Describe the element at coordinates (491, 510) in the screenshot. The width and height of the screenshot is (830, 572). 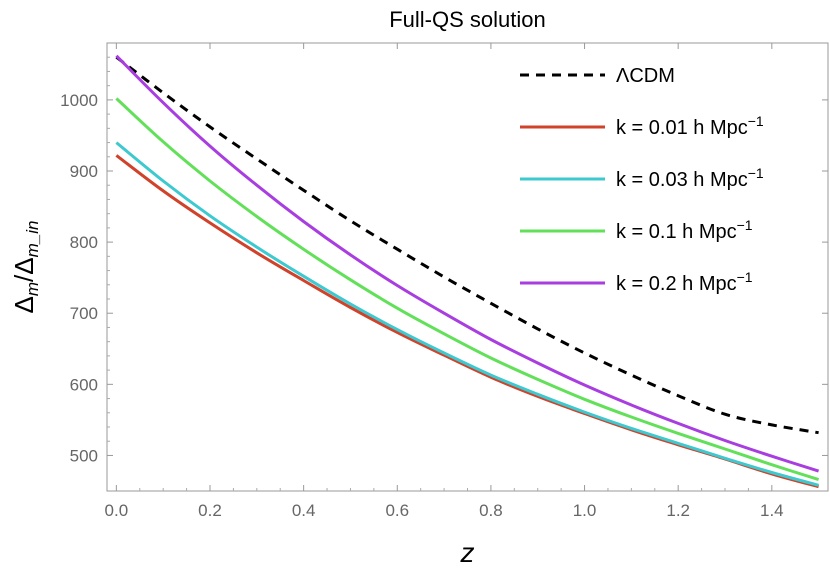
I see `x-tick-label: 0.8` at that location.